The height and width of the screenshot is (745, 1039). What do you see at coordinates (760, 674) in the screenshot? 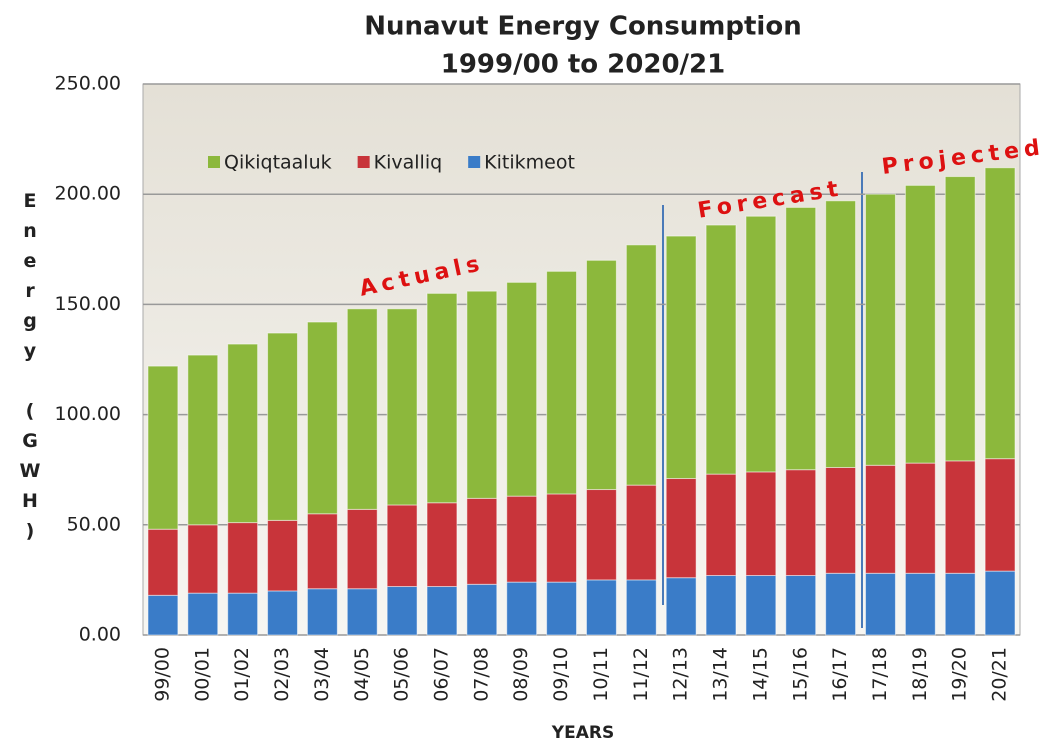
I see `x-tick-label: 14/15` at bounding box center [760, 674].